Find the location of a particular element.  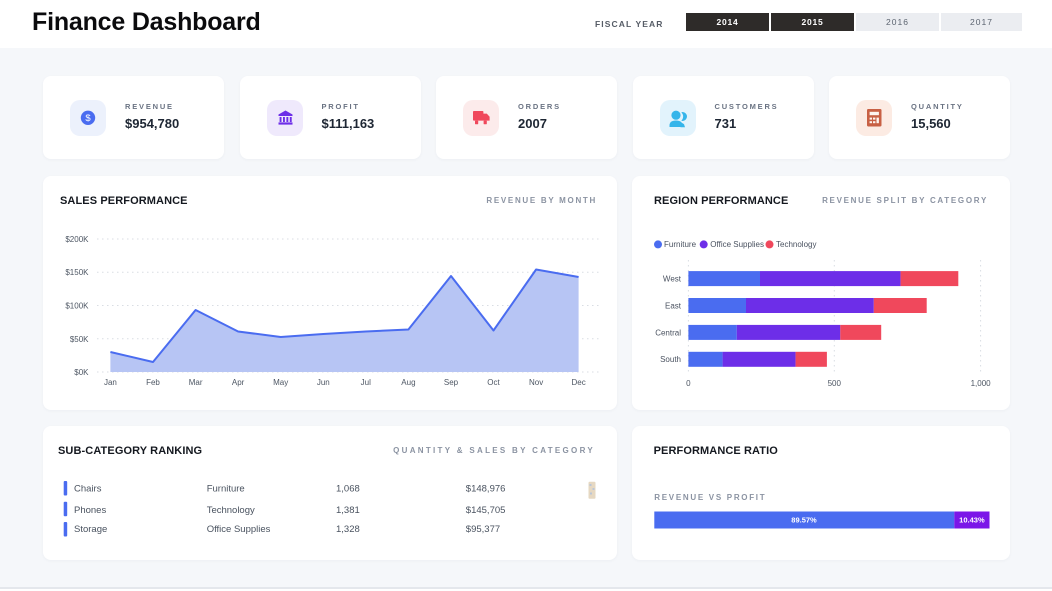

svg-text: Apr is located at coordinates (238, 382).